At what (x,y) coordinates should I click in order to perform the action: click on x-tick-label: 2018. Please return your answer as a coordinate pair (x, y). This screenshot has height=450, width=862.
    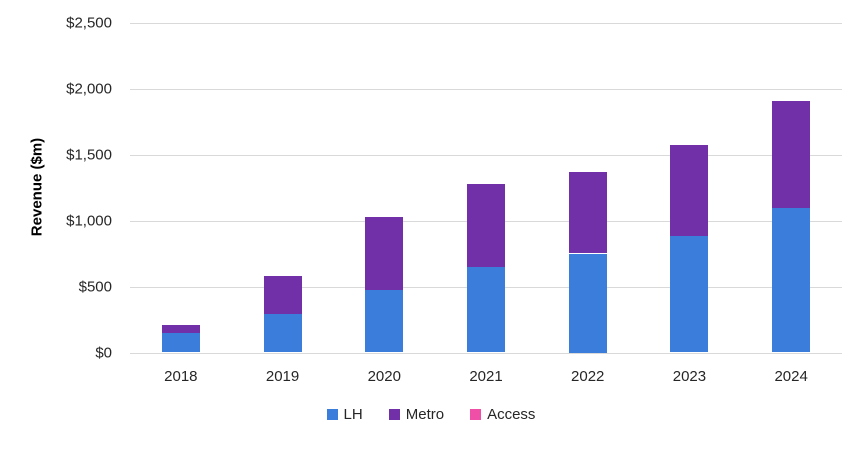
    Looking at the image, I should click on (181, 376).